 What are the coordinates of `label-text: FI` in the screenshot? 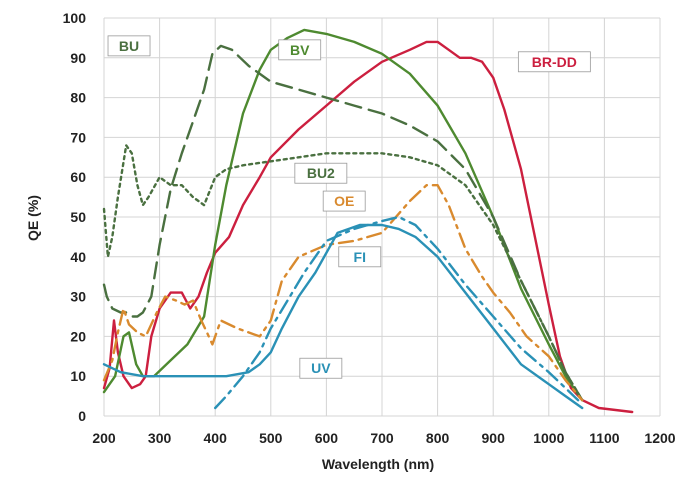 It's located at (360, 257).